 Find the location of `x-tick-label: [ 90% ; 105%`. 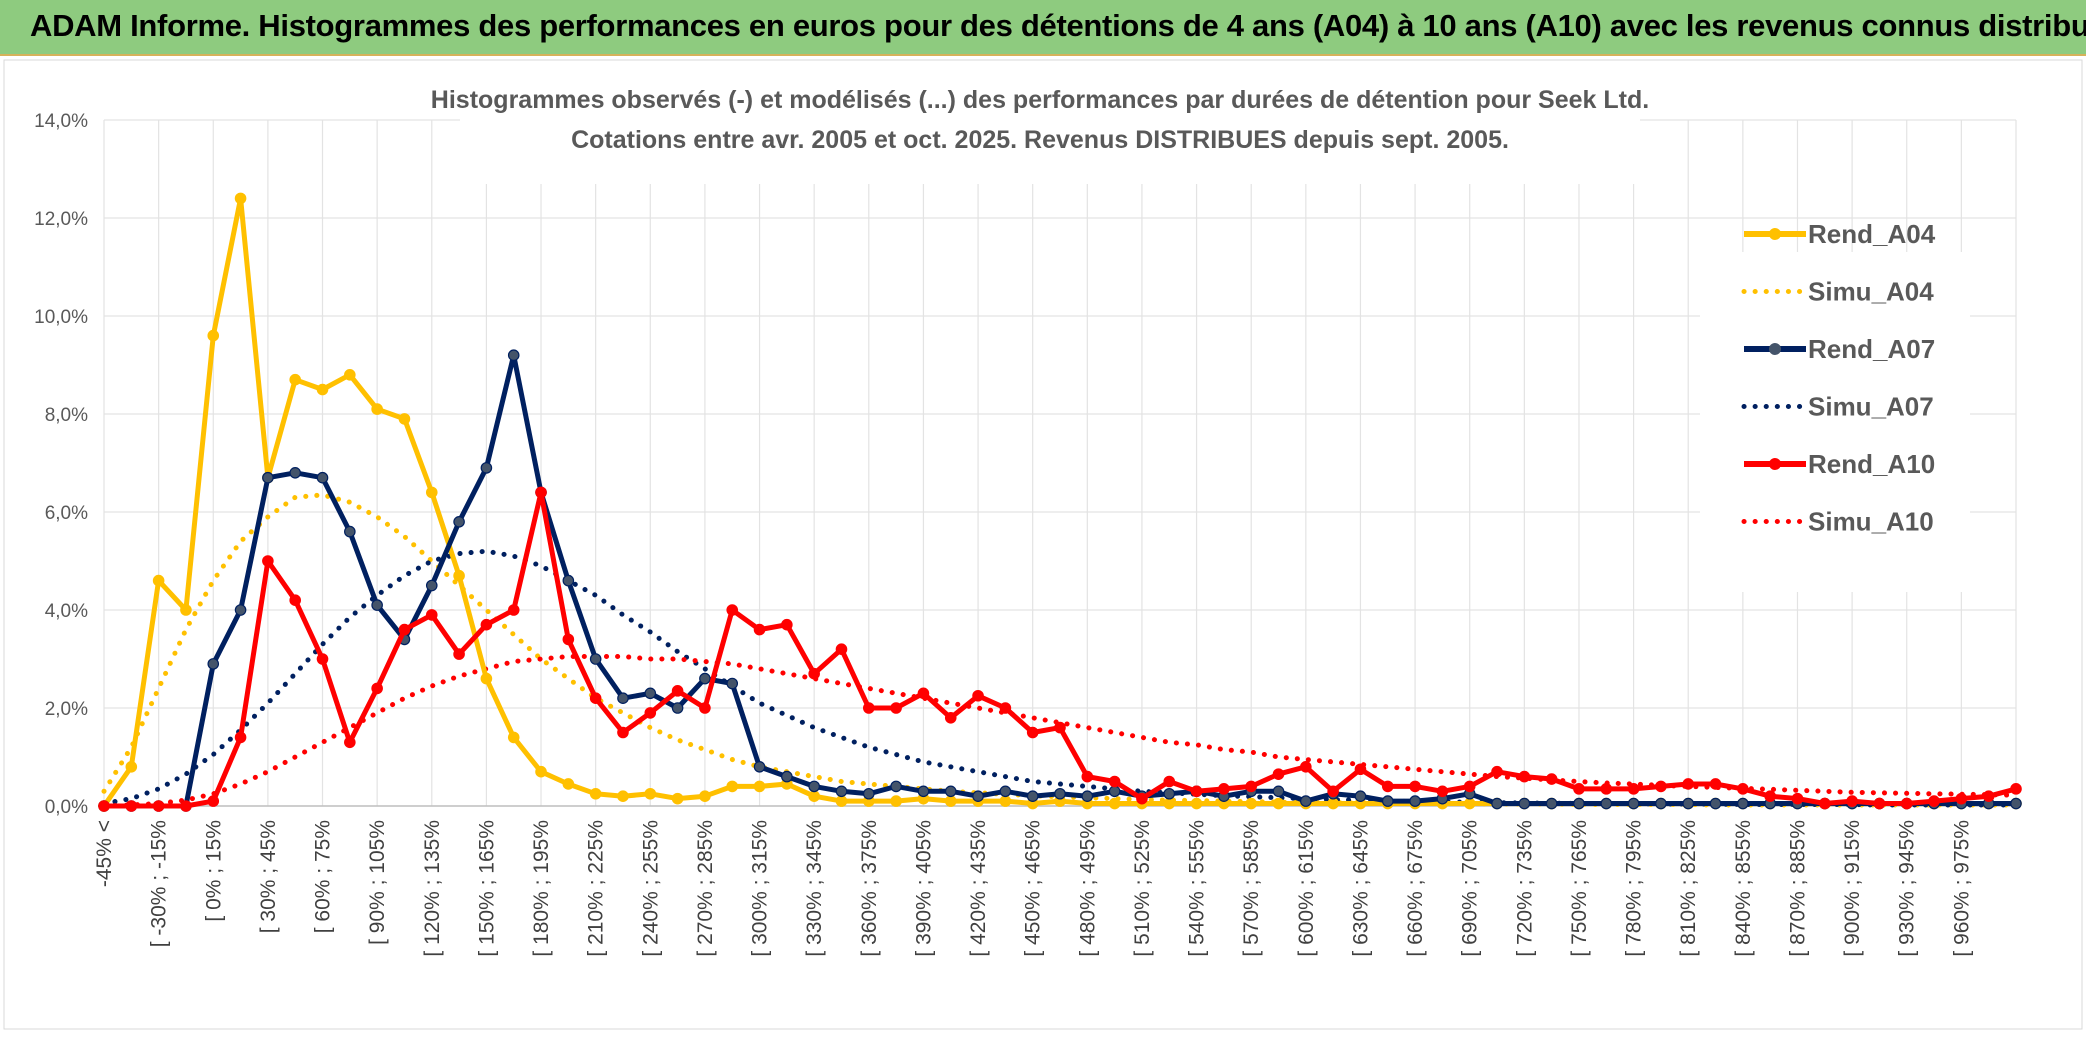

x-tick-label: [ 90% ; 105% is located at coordinates (377, 882).